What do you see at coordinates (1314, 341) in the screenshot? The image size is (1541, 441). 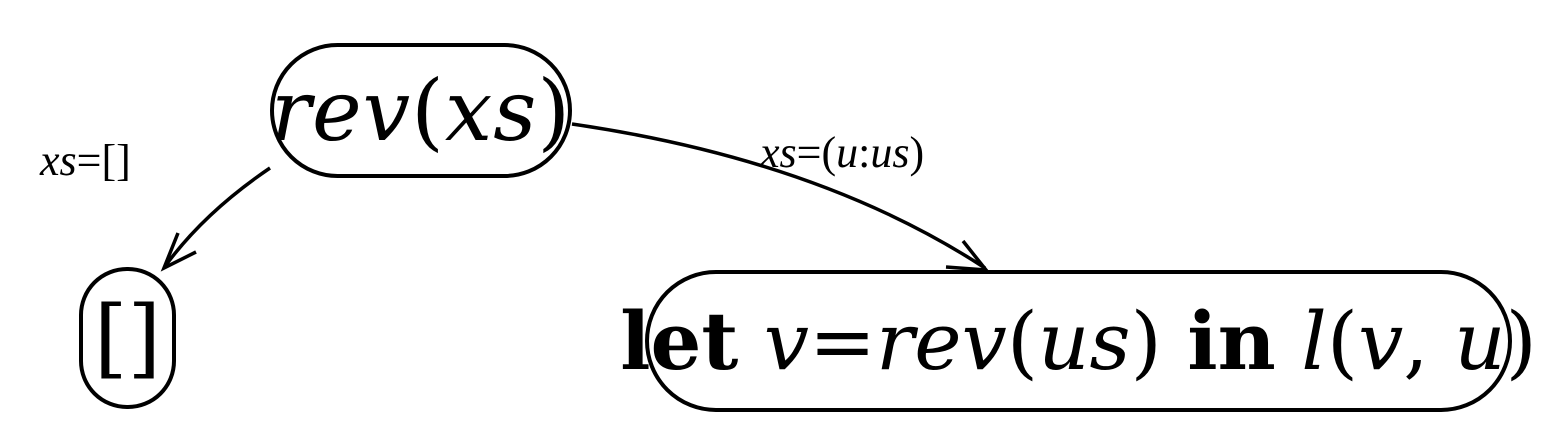 I see `let-body-fn: l` at bounding box center [1314, 341].